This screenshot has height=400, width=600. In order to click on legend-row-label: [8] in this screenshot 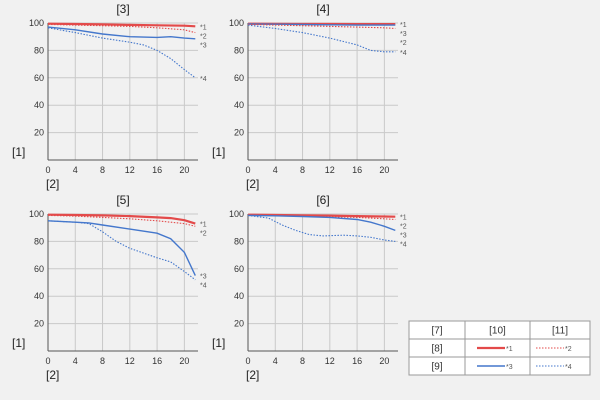, I will do `click(436, 349)`.